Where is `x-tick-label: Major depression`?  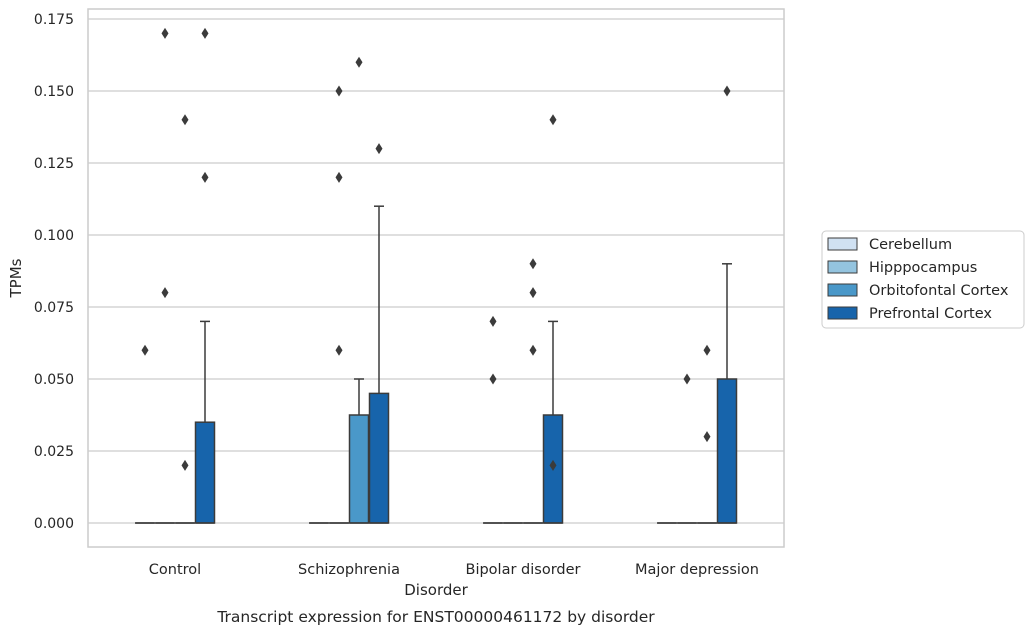 x-tick-label: Major depression is located at coordinates (697, 570).